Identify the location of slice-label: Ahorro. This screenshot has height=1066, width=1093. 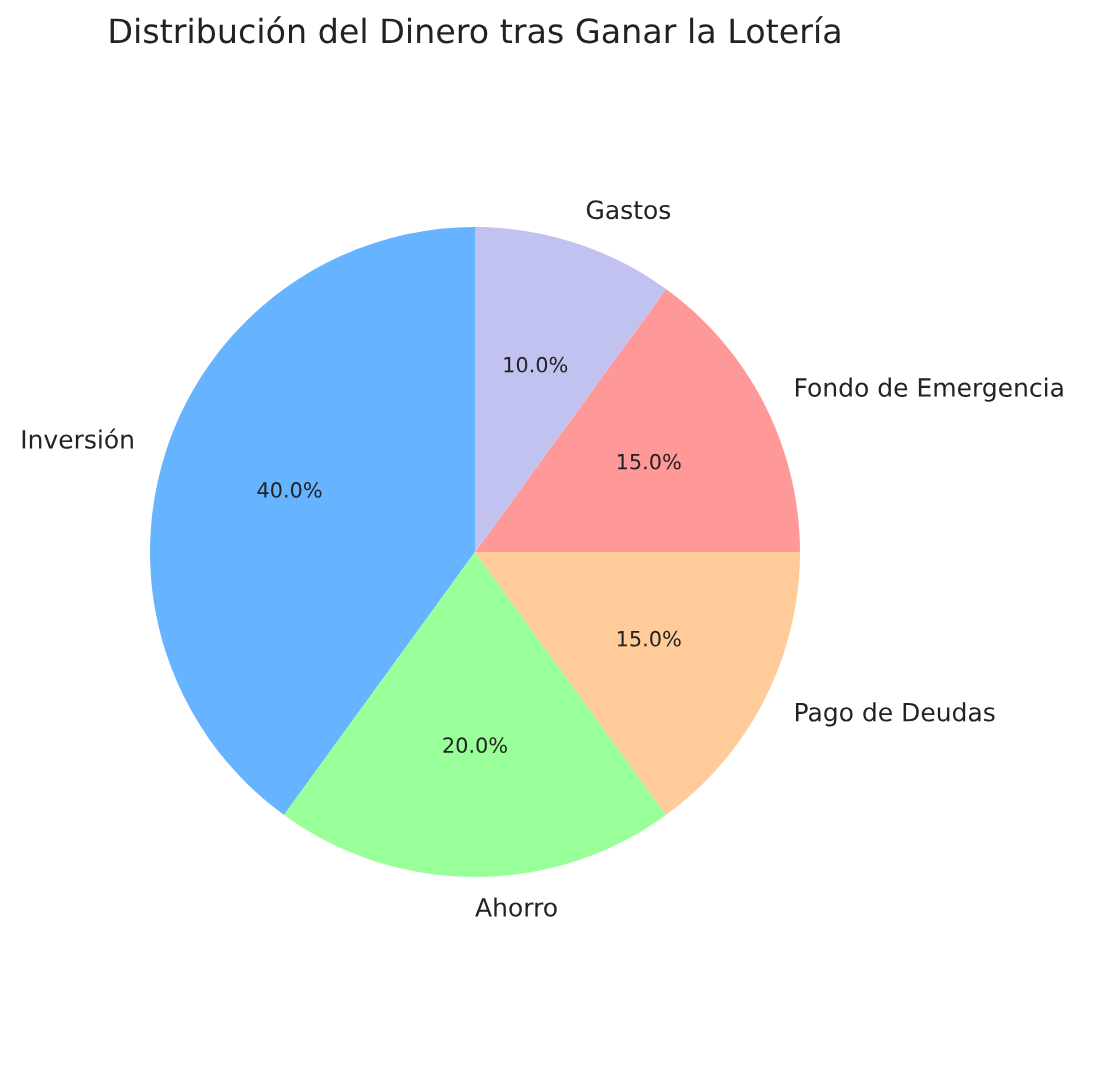
(516, 907).